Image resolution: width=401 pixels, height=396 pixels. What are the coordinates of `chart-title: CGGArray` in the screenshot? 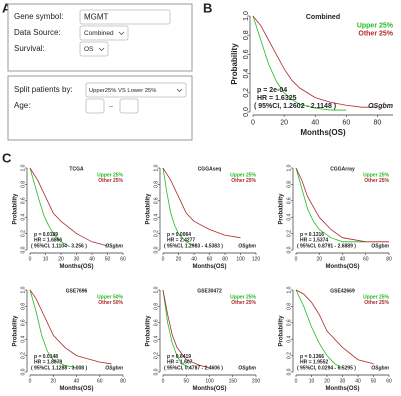 It's located at (342, 169).